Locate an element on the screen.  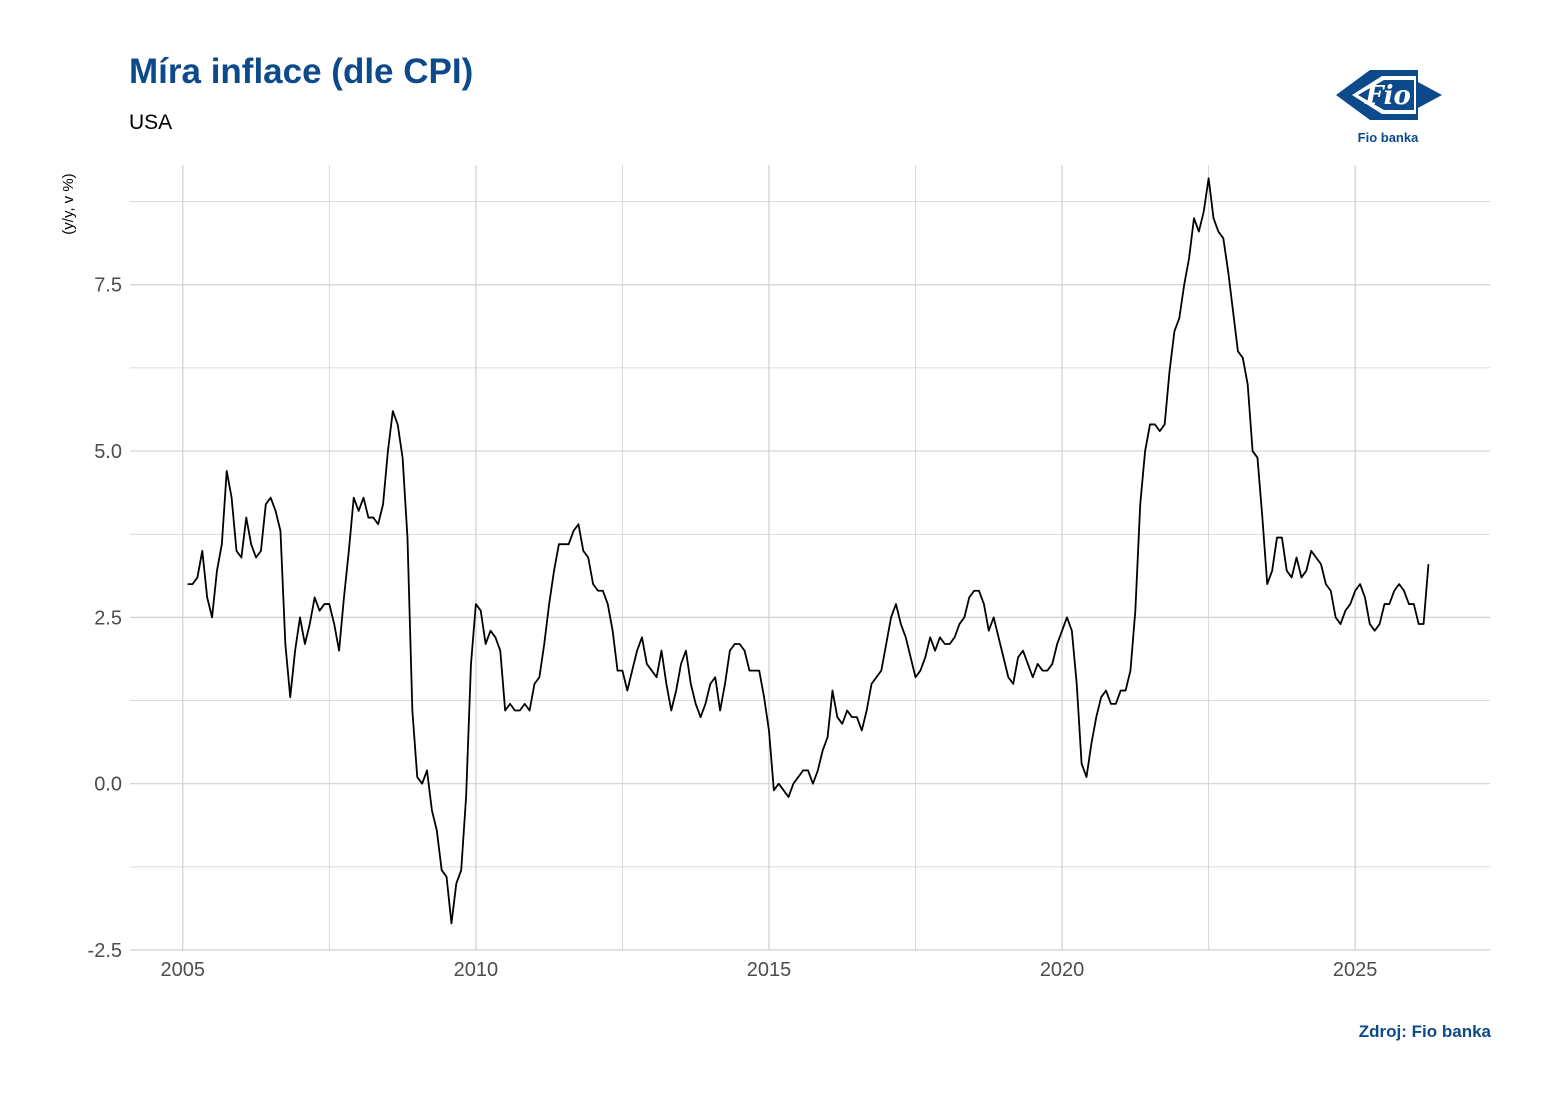
source-note: Zdroj: Fio banka is located at coordinates (1424, 1031).